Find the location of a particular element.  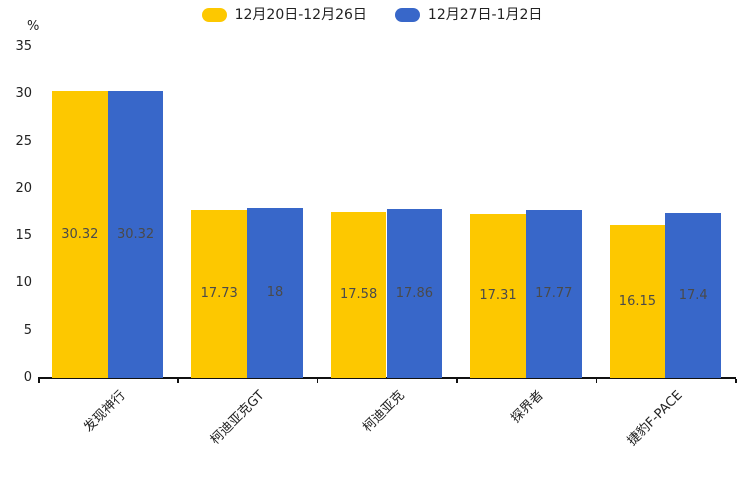

y-axis-tick-label: 35 is located at coordinates (23, 46).